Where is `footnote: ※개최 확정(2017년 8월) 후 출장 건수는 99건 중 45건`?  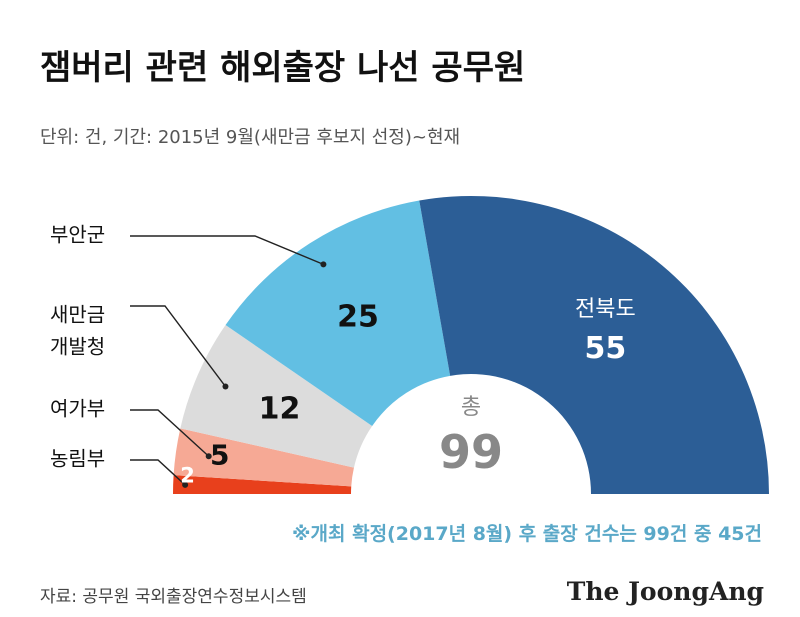 footnote: ※개최 확정(2017년 8월) 후 출장 건수는 99건 중 45건 is located at coordinates (527, 534).